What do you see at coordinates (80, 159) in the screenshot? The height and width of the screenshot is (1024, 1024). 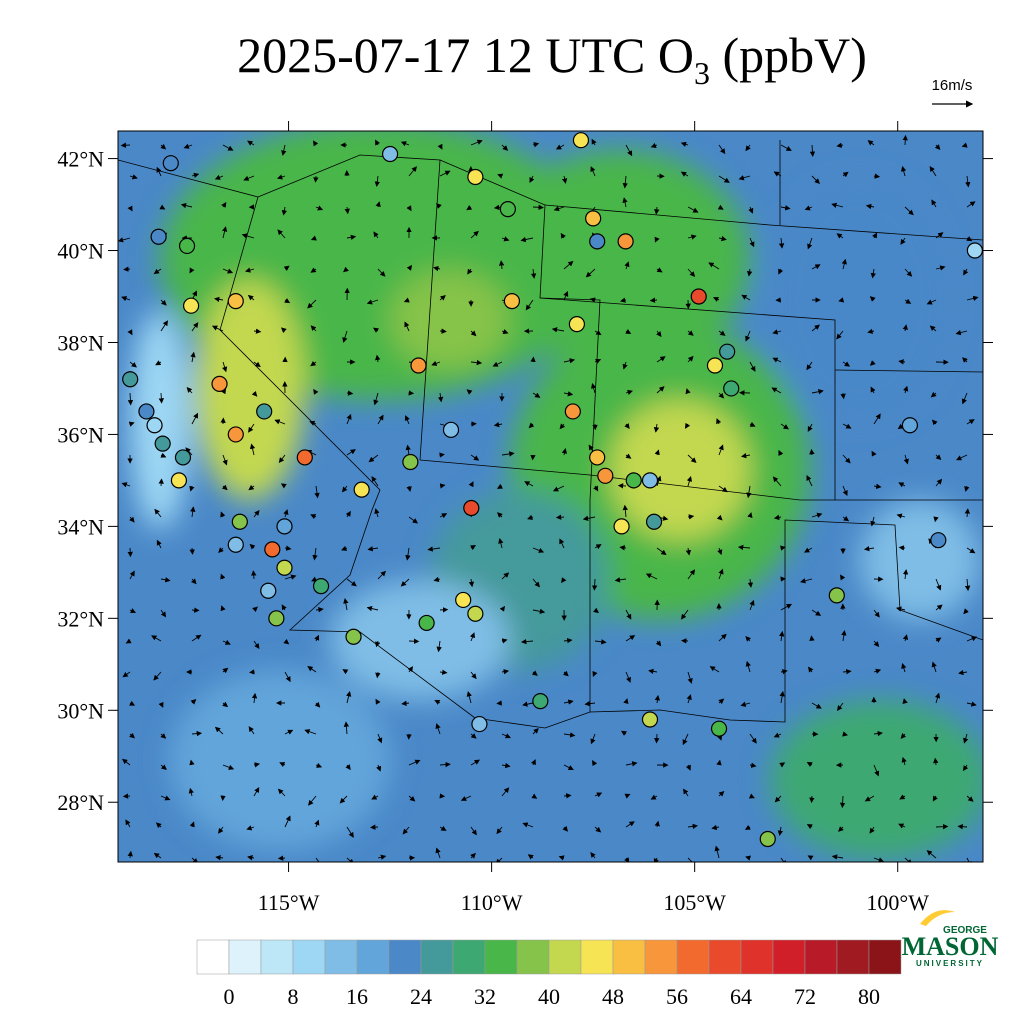 I see `lat-label: 42°N` at bounding box center [80, 159].